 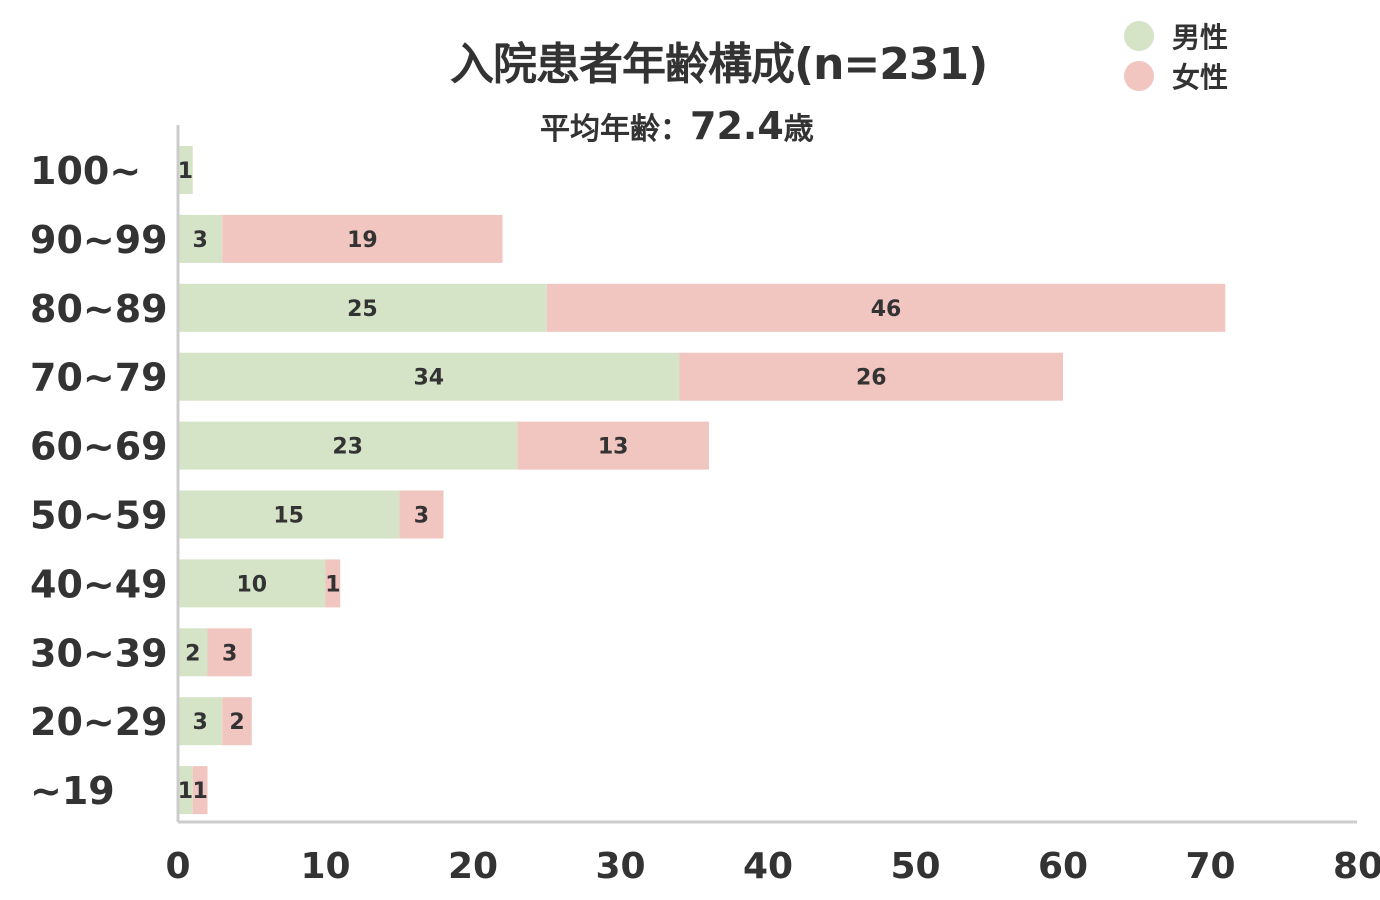 I want to click on x-tick-label: 10, so click(x=325, y=866).